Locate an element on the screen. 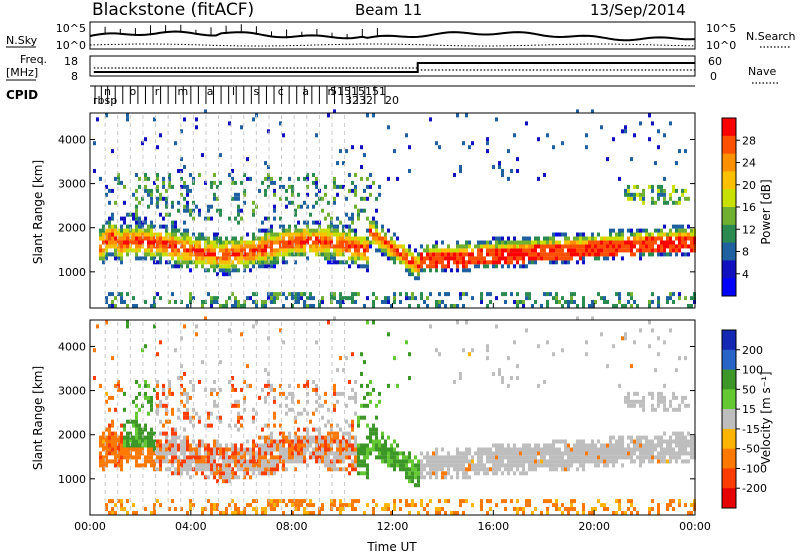 Image resolution: width=800 pixels, height=554 pixels. power-cell-1999 is located at coordinates (667, 246).